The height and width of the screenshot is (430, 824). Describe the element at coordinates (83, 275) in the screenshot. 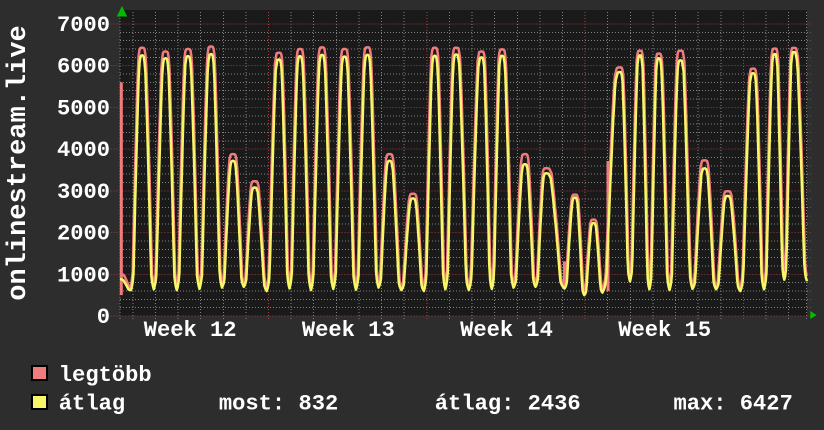

I see `svg-text: 1000` at that location.